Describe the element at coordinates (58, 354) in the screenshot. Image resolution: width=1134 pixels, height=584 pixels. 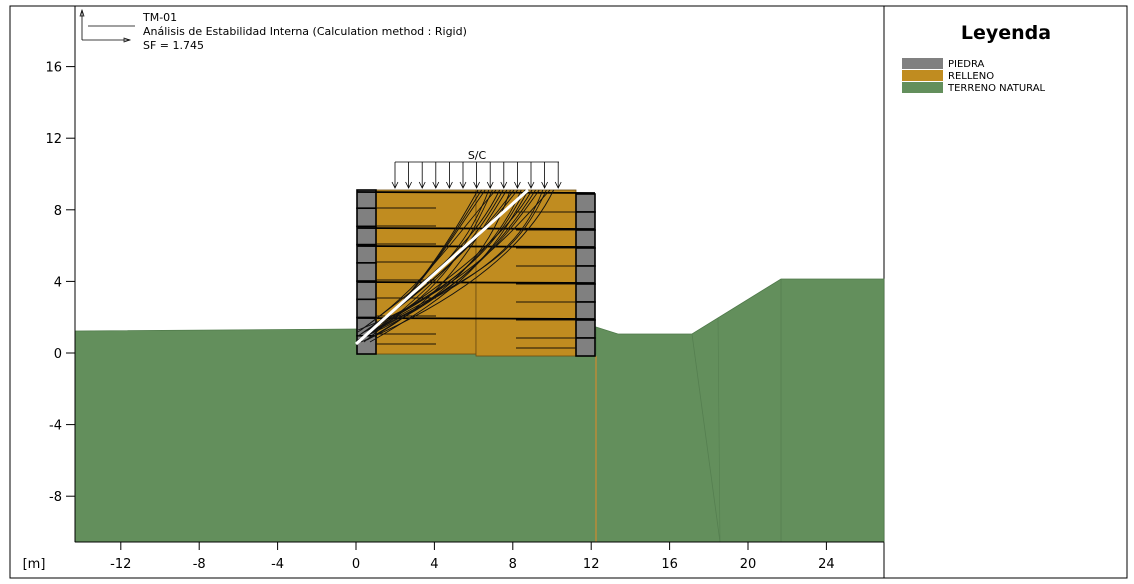
I see `y-tick-label: 0` at that location.